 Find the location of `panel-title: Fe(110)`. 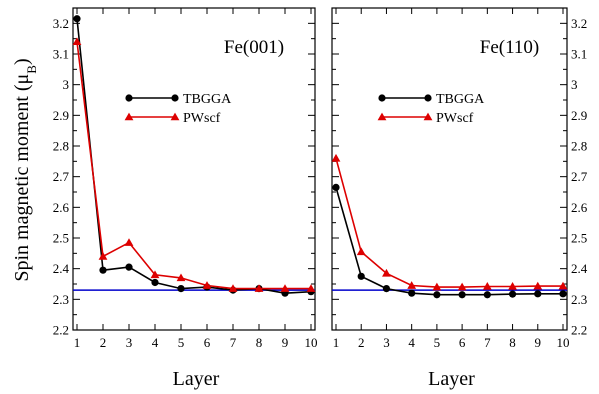

panel-title: Fe(110) is located at coordinates (509, 47).